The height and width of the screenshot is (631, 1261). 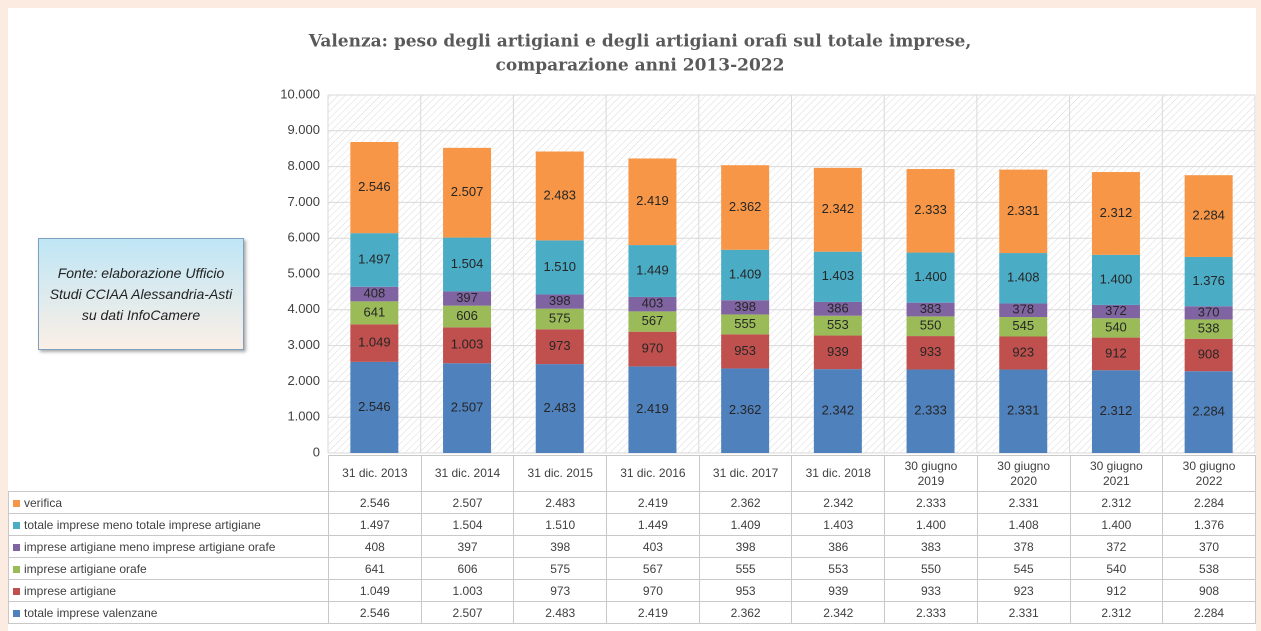 I want to click on y-tick-label: 7.000, so click(x=303, y=201).